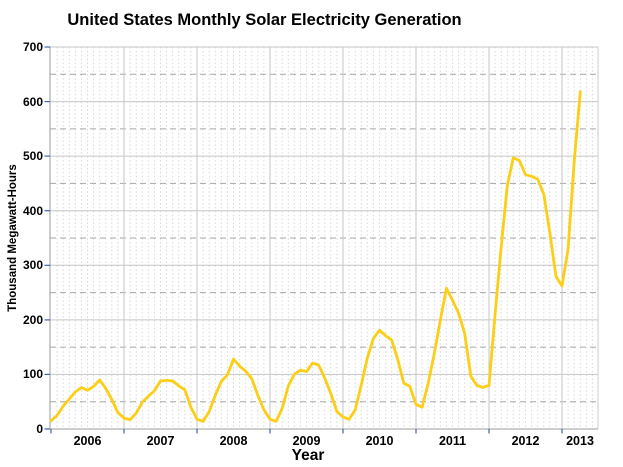 The width and height of the screenshot is (623, 467). I want to click on x-tick-label: 2008, so click(233, 441).